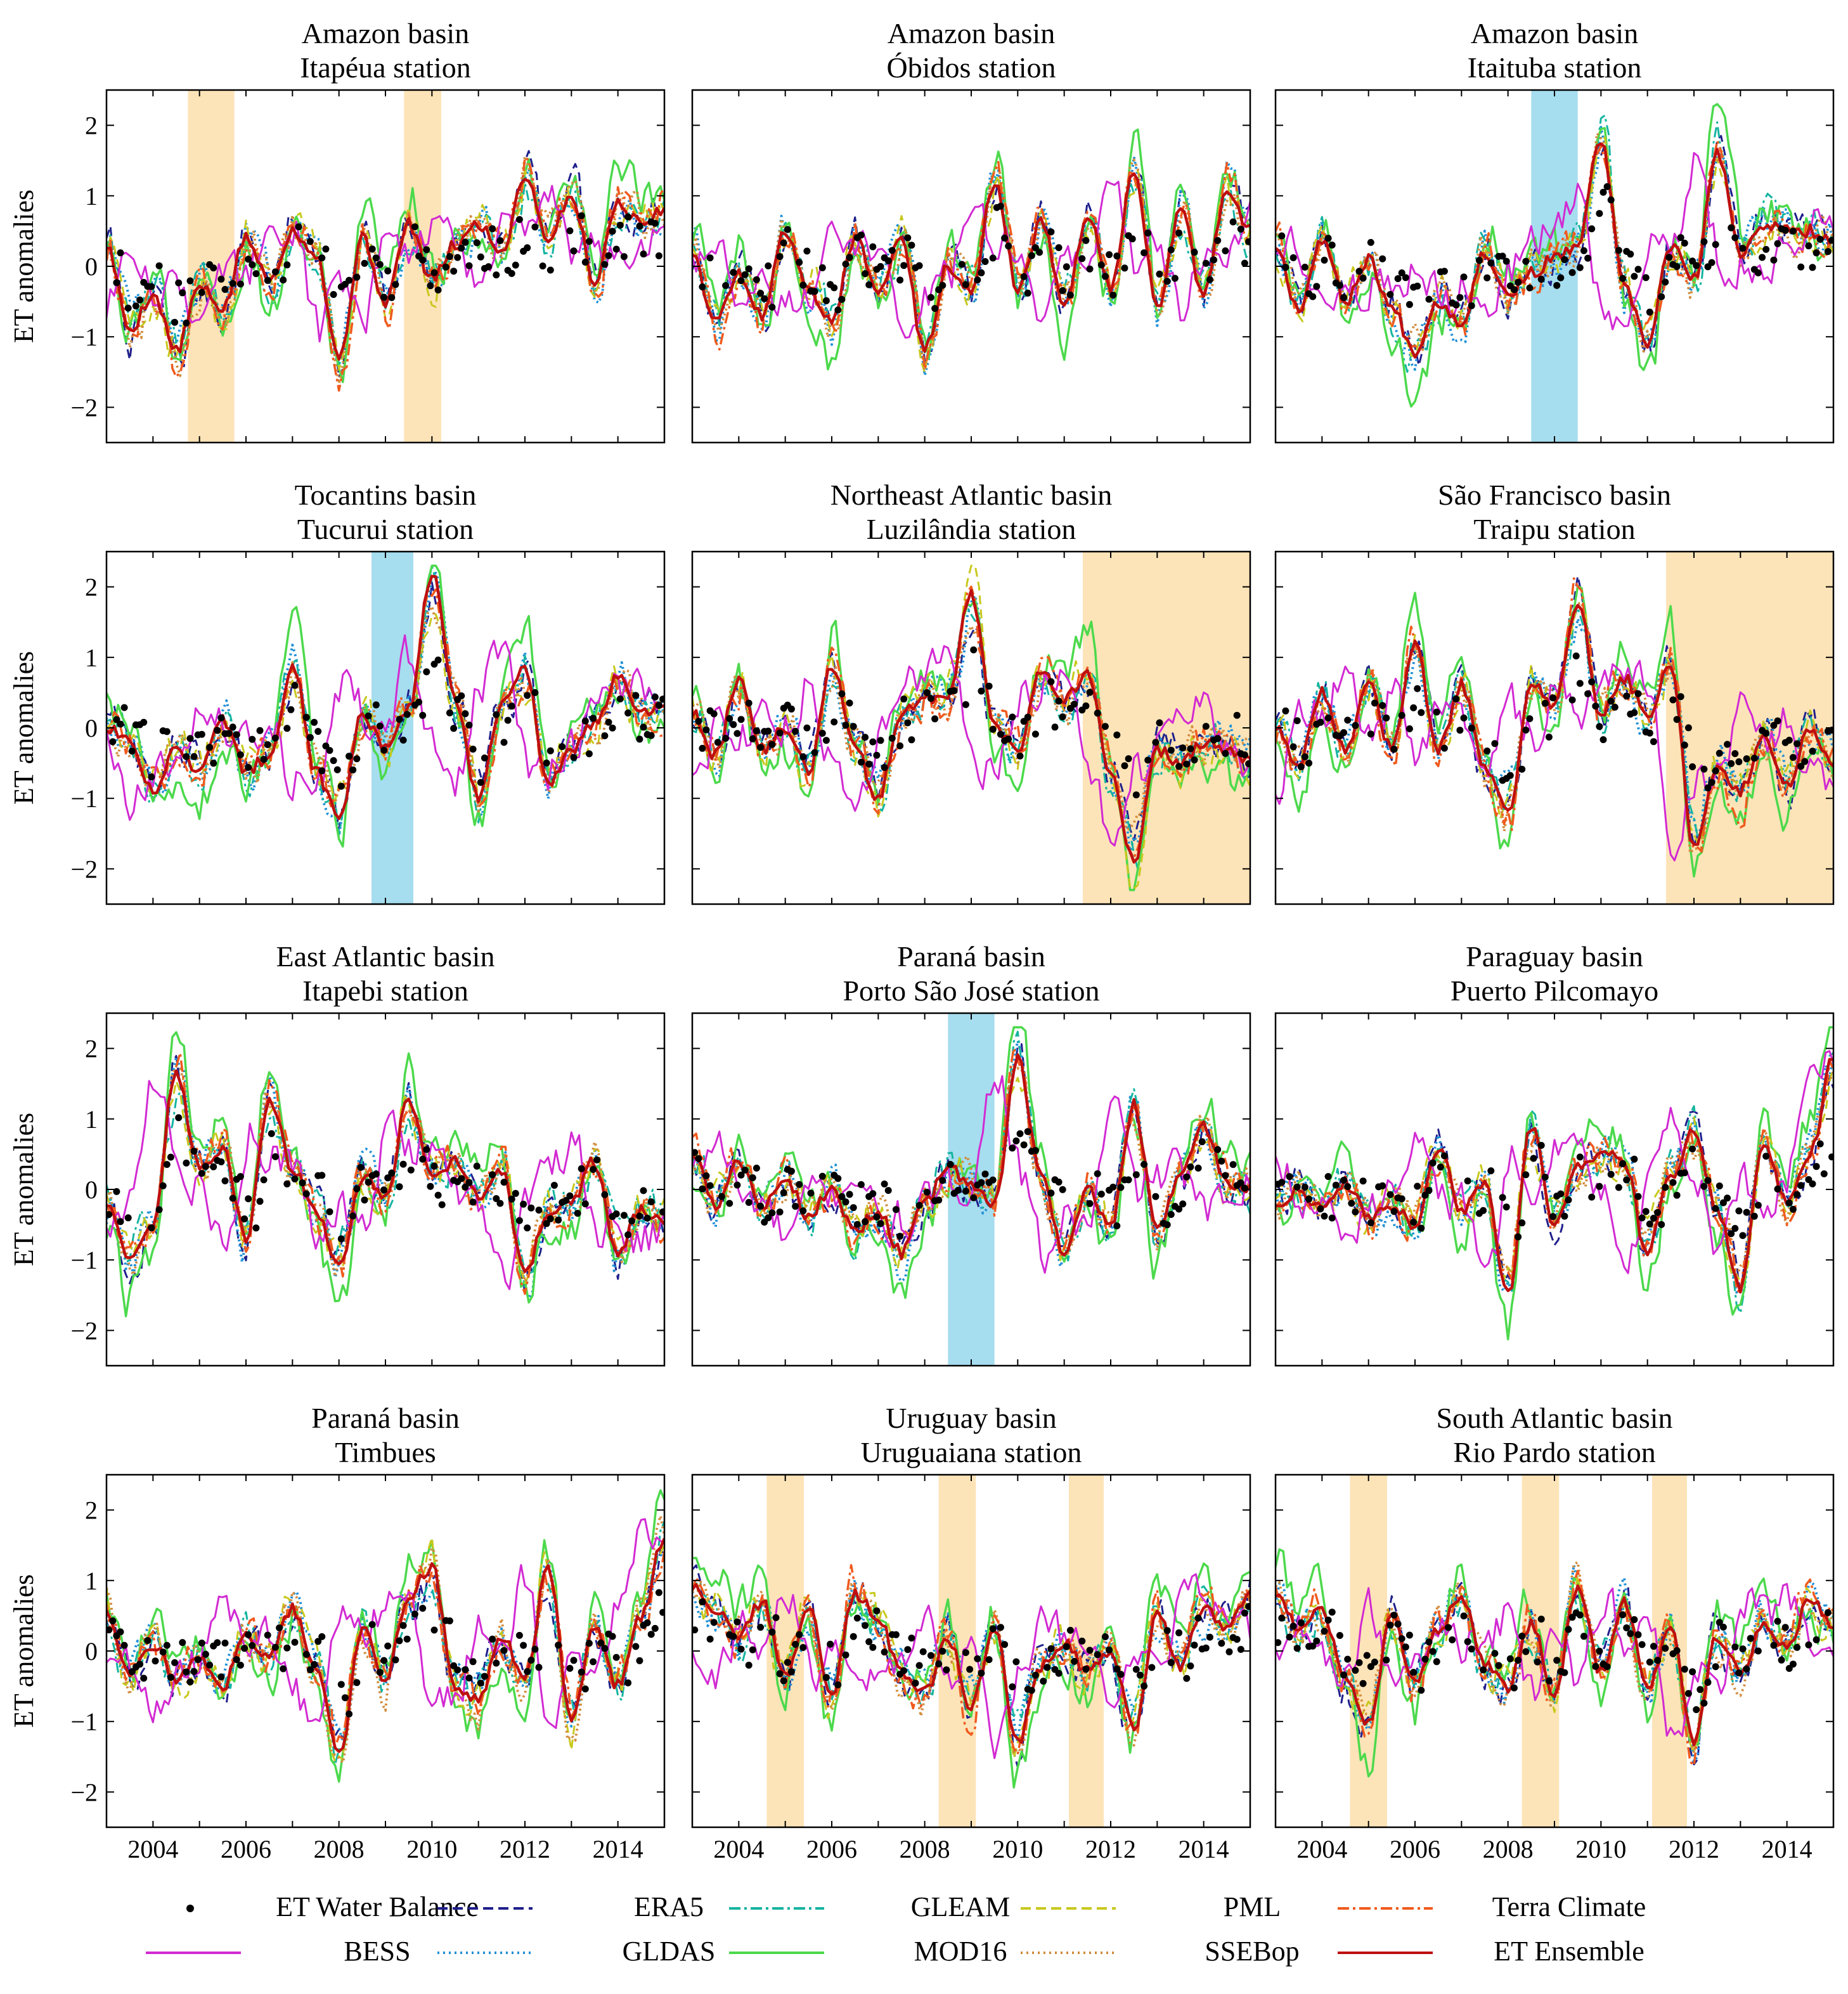 This screenshot has height=1994, width=1848. I want to click on legend-label: MOD16, so click(960, 1952).